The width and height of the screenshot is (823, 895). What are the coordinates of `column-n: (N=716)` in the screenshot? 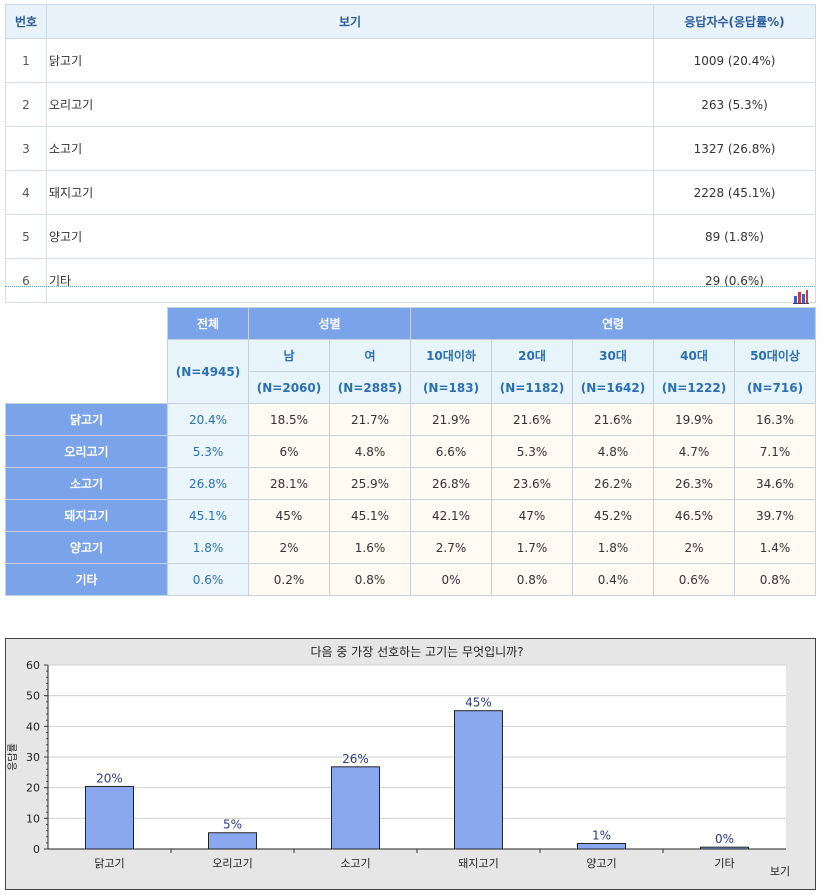 It's located at (775, 387).